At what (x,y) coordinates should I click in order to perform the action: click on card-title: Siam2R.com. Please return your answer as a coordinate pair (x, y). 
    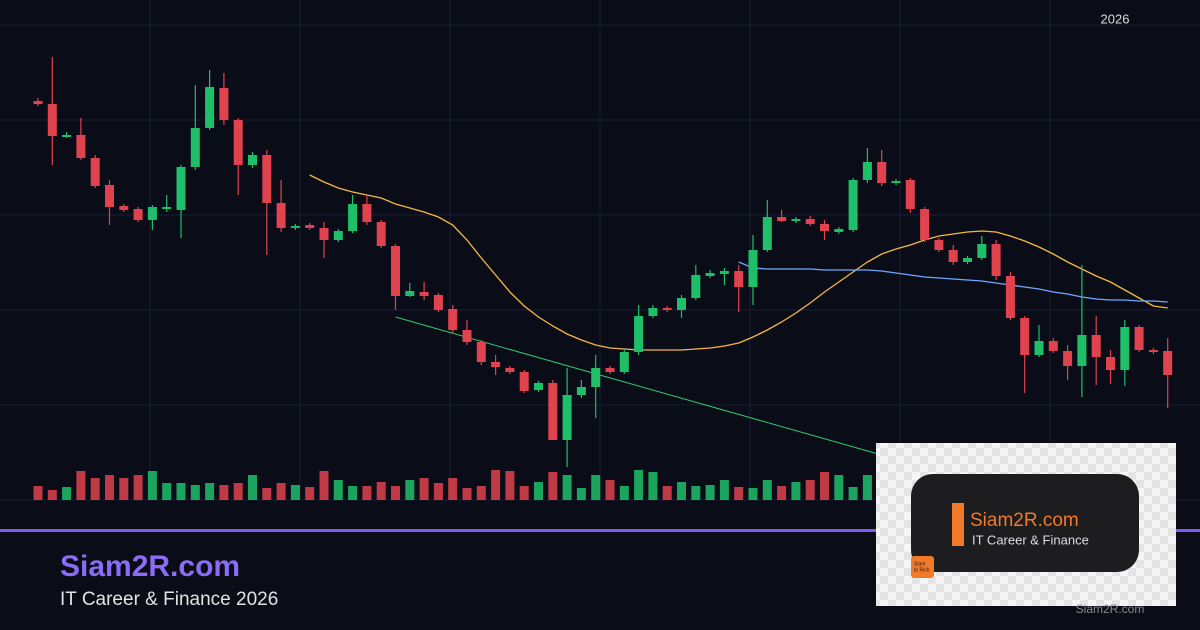
    Looking at the image, I should click on (1024, 520).